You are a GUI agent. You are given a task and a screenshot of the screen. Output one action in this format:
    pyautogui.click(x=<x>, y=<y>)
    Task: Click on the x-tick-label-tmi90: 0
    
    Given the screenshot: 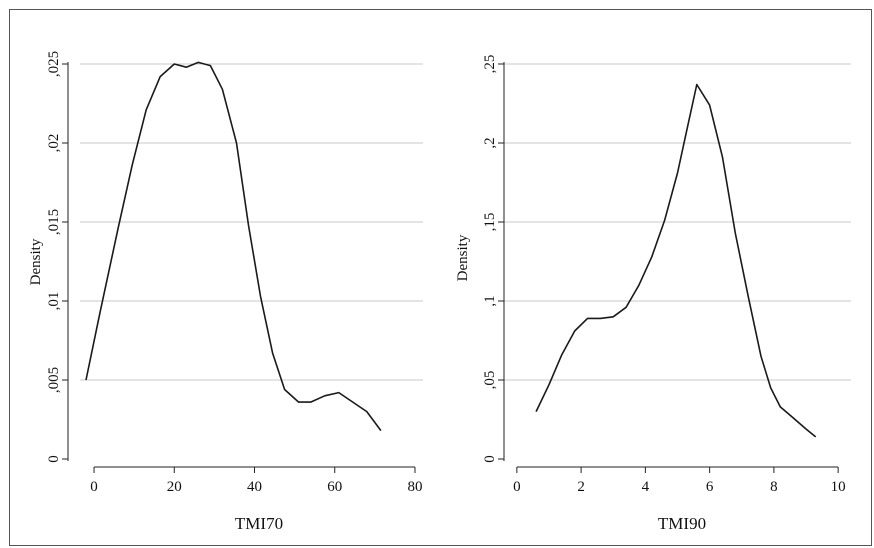 What is the action you would take?
    pyautogui.click(x=517, y=487)
    